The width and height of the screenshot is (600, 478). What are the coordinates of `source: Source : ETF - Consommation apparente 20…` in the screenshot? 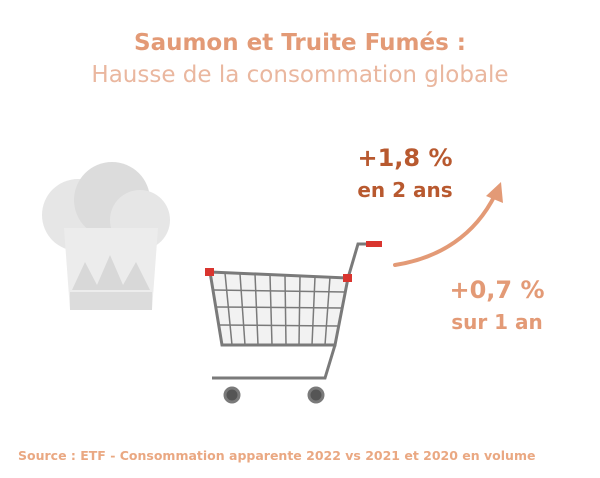 It's located at (276, 455).